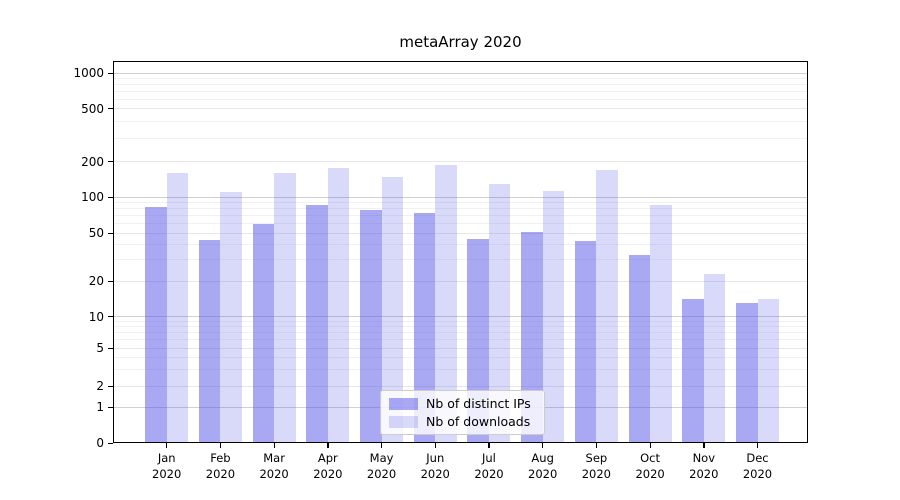  What do you see at coordinates (100, 443) in the screenshot?
I see `y-tick-label: 0` at bounding box center [100, 443].